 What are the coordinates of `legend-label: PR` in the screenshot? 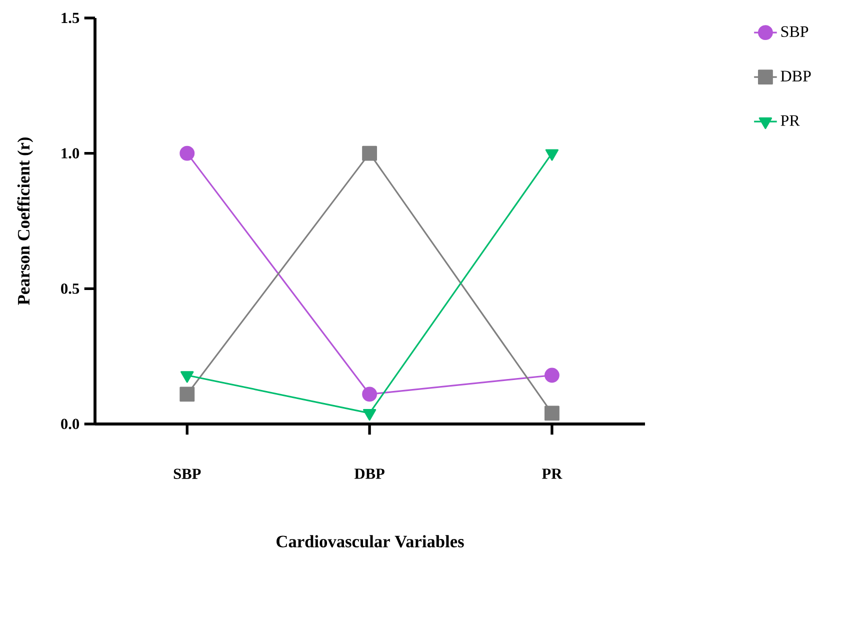 It's located at (790, 120).